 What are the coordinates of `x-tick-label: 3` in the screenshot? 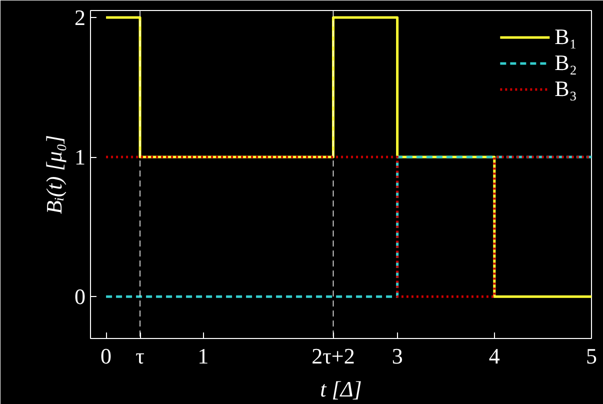 It's located at (397, 356).